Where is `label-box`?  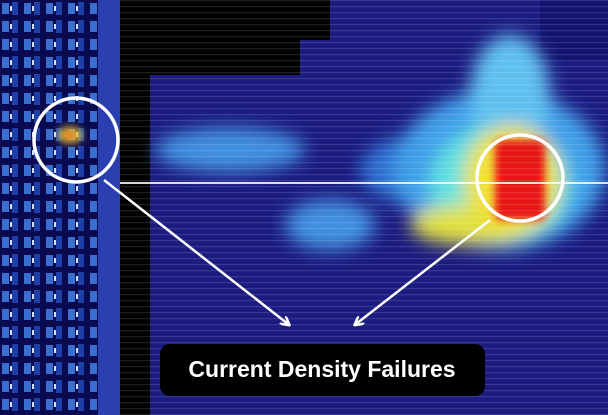 label-box is located at coordinates (322, 370).